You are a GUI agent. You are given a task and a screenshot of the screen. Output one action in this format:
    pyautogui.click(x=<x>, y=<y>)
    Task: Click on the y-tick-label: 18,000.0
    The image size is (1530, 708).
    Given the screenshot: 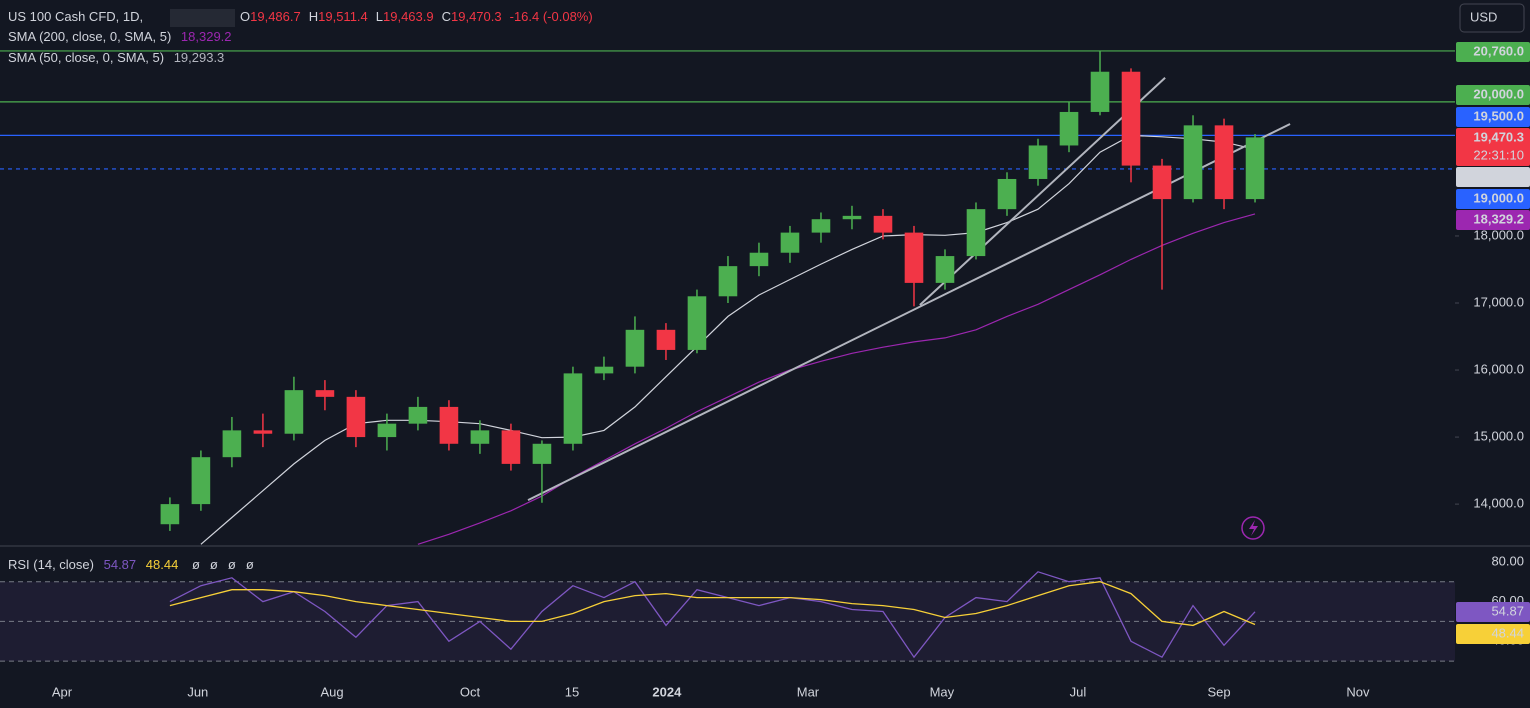 What is the action you would take?
    pyautogui.click(x=1498, y=234)
    